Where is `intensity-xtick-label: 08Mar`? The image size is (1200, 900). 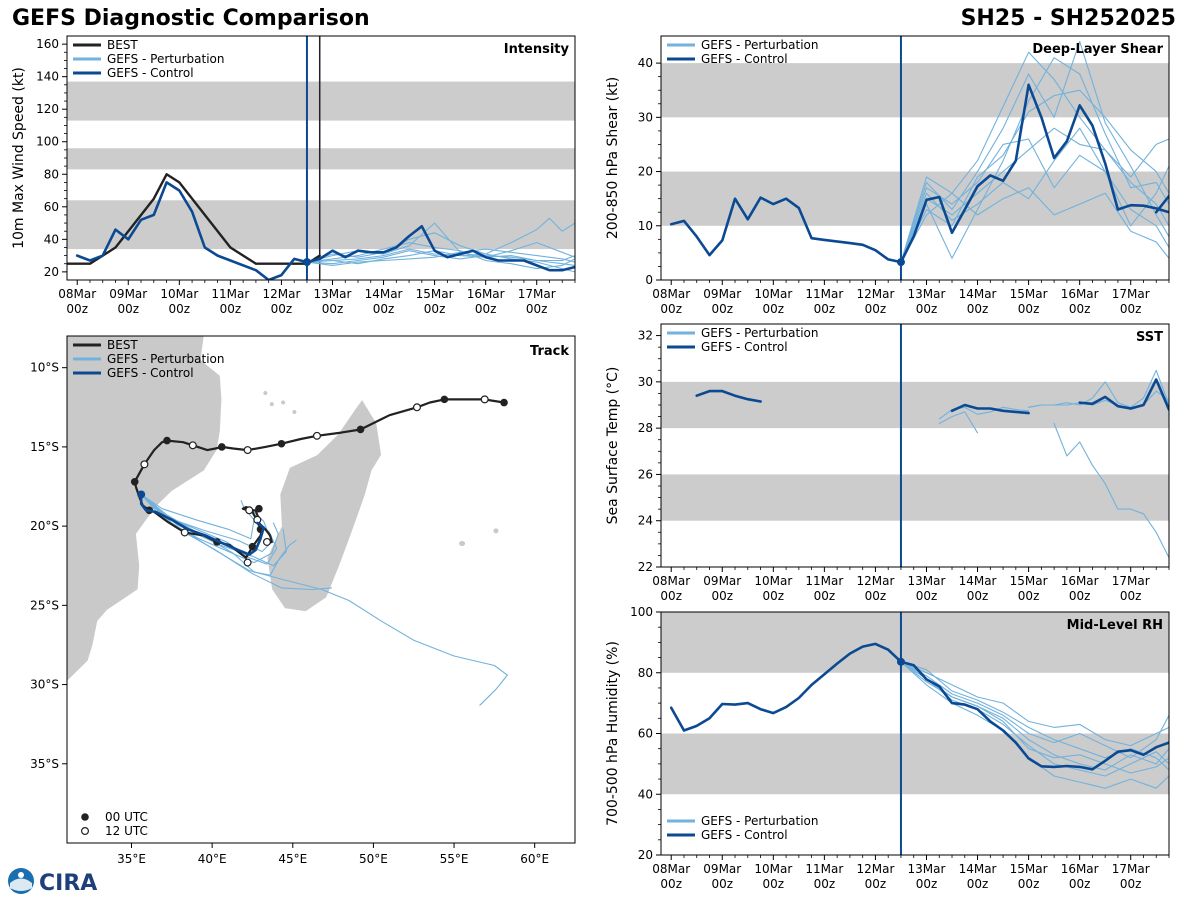 intensity-xtick-label: 08Mar is located at coordinates (77, 294).